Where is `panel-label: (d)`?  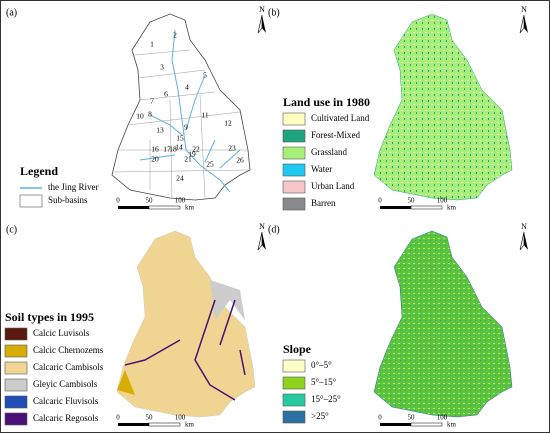
panel-label: (d) is located at coordinates (274, 229).